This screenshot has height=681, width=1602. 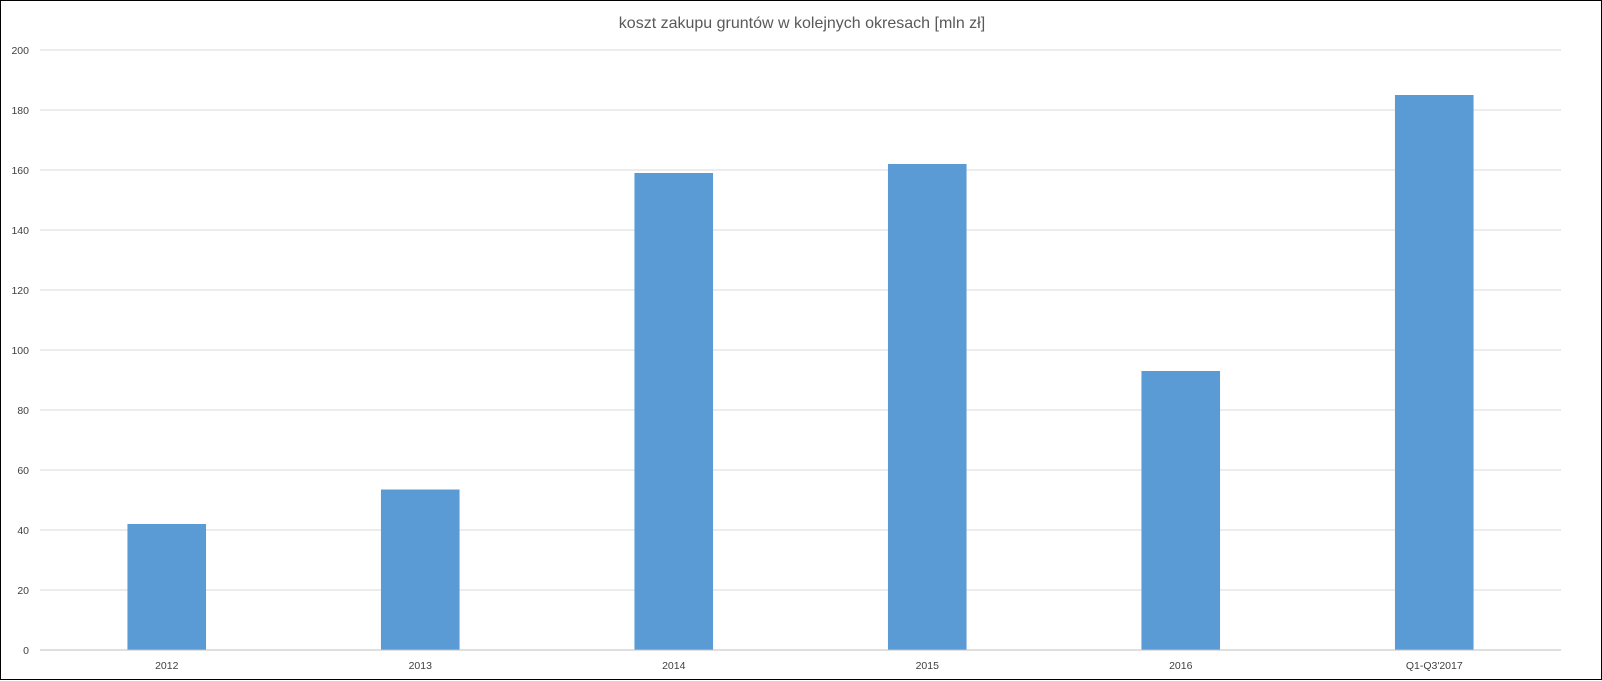 I want to click on y-tick-label: 20, so click(x=23, y=591).